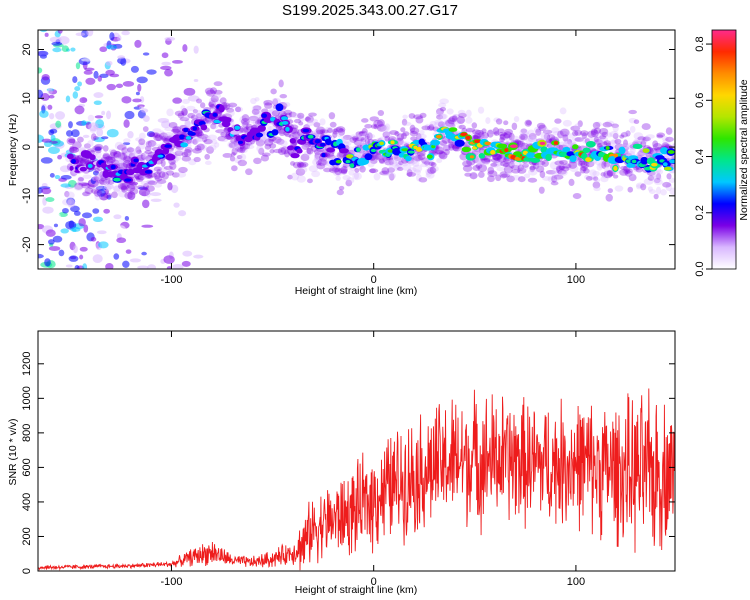 Image resolution: width=750 pixels, height=600 pixels. Describe the element at coordinates (171, 280) in the screenshot. I see `spectrogram-xtick-label: -100` at that location.